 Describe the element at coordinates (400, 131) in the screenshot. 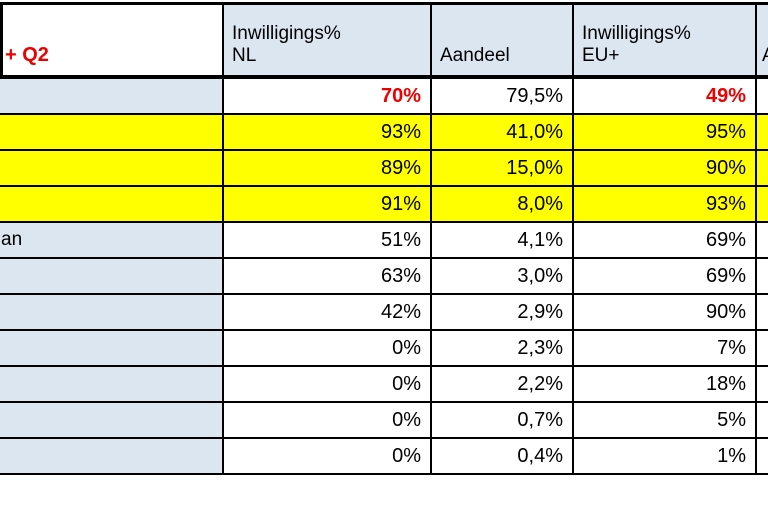

I see `inwilligings-nl-value: 93%` at that location.